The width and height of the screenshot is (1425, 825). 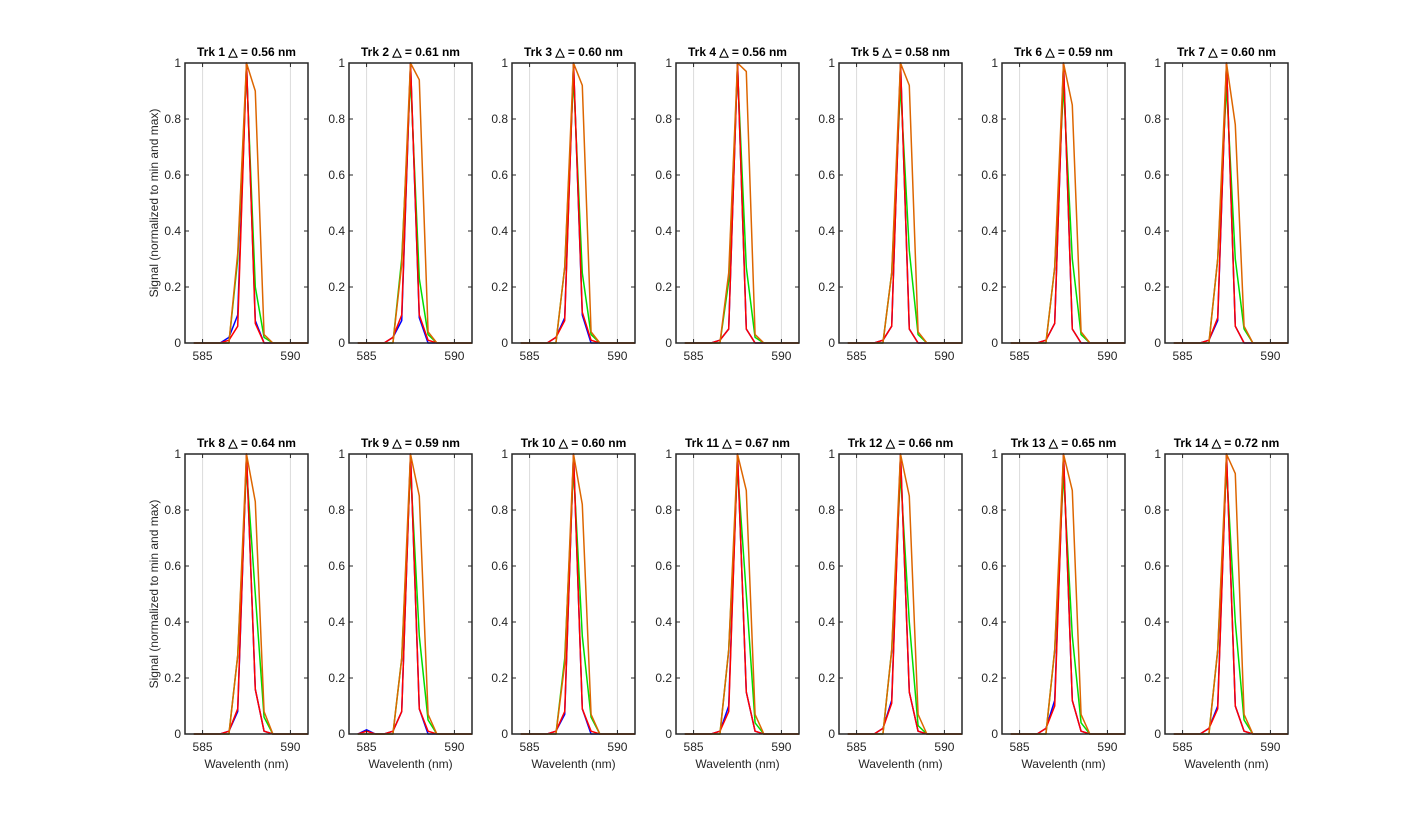 I want to click on subplot-title: Trk 13 △ = 0.65 nm, so click(x=1064, y=443).